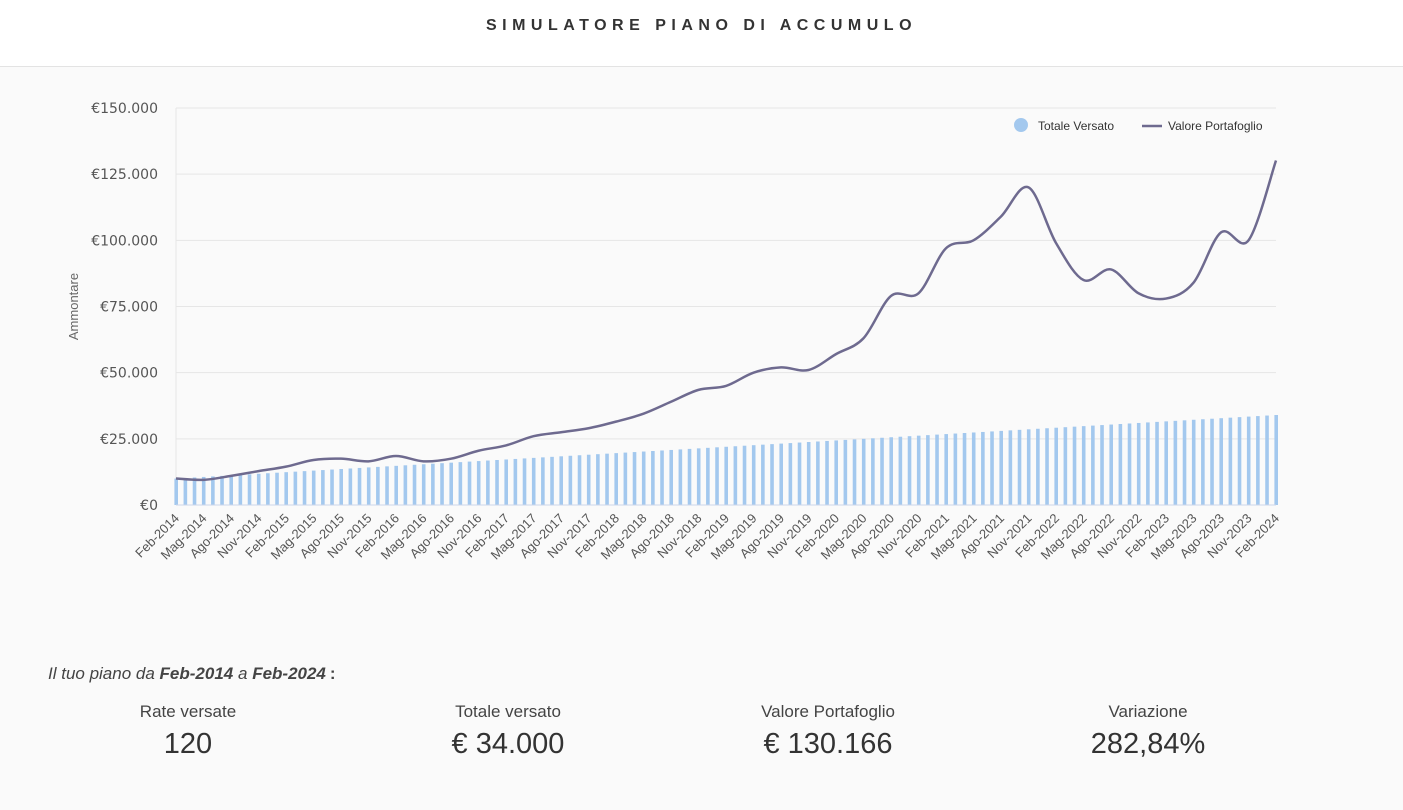 Image resolution: width=1403 pixels, height=810 pixels. Describe the element at coordinates (124, 175) in the screenshot. I see `y-tick-label: €125.000` at that location.